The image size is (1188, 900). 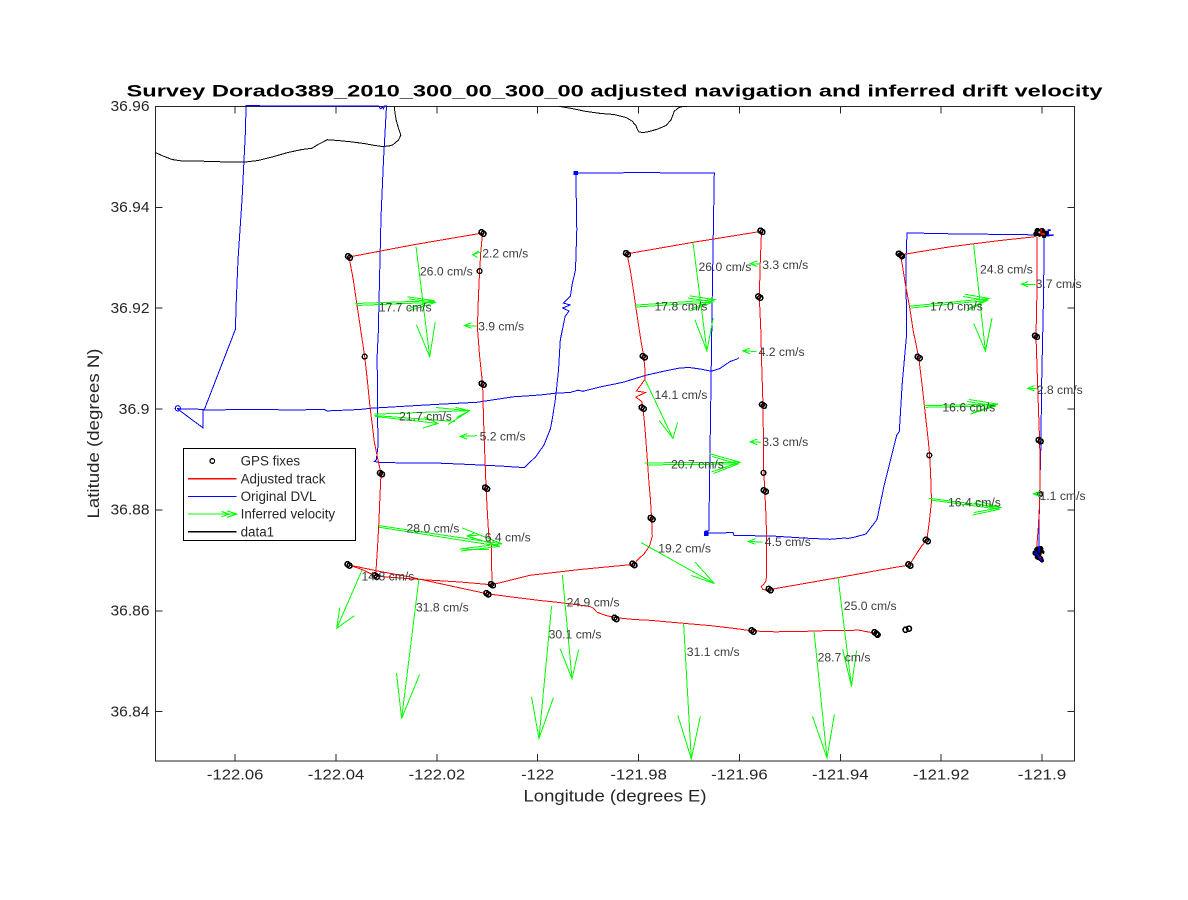 What do you see at coordinates (442, 608) in the screenshot?
I see `svg-text: 31.8 cm/s` at bounding box center [442, 608].